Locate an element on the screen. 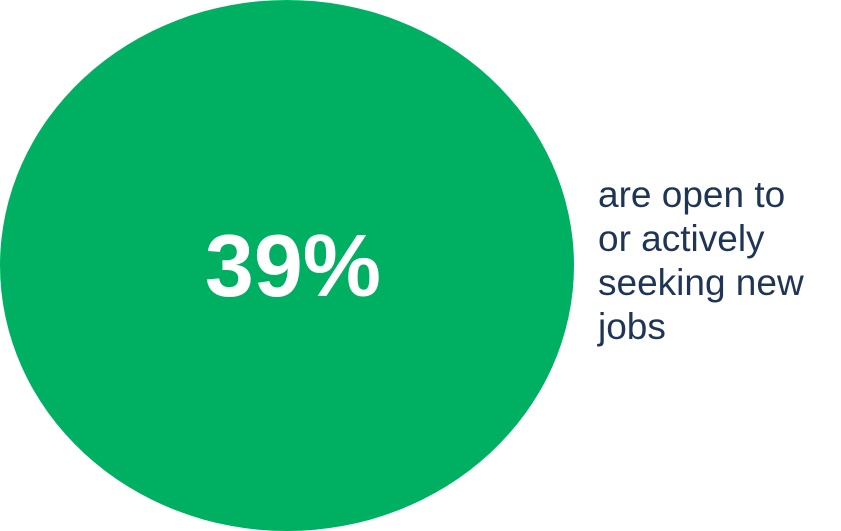 This screenshot has height=531, width=841. stat-caption-line: seeking new is located at coordinates (701, 282).